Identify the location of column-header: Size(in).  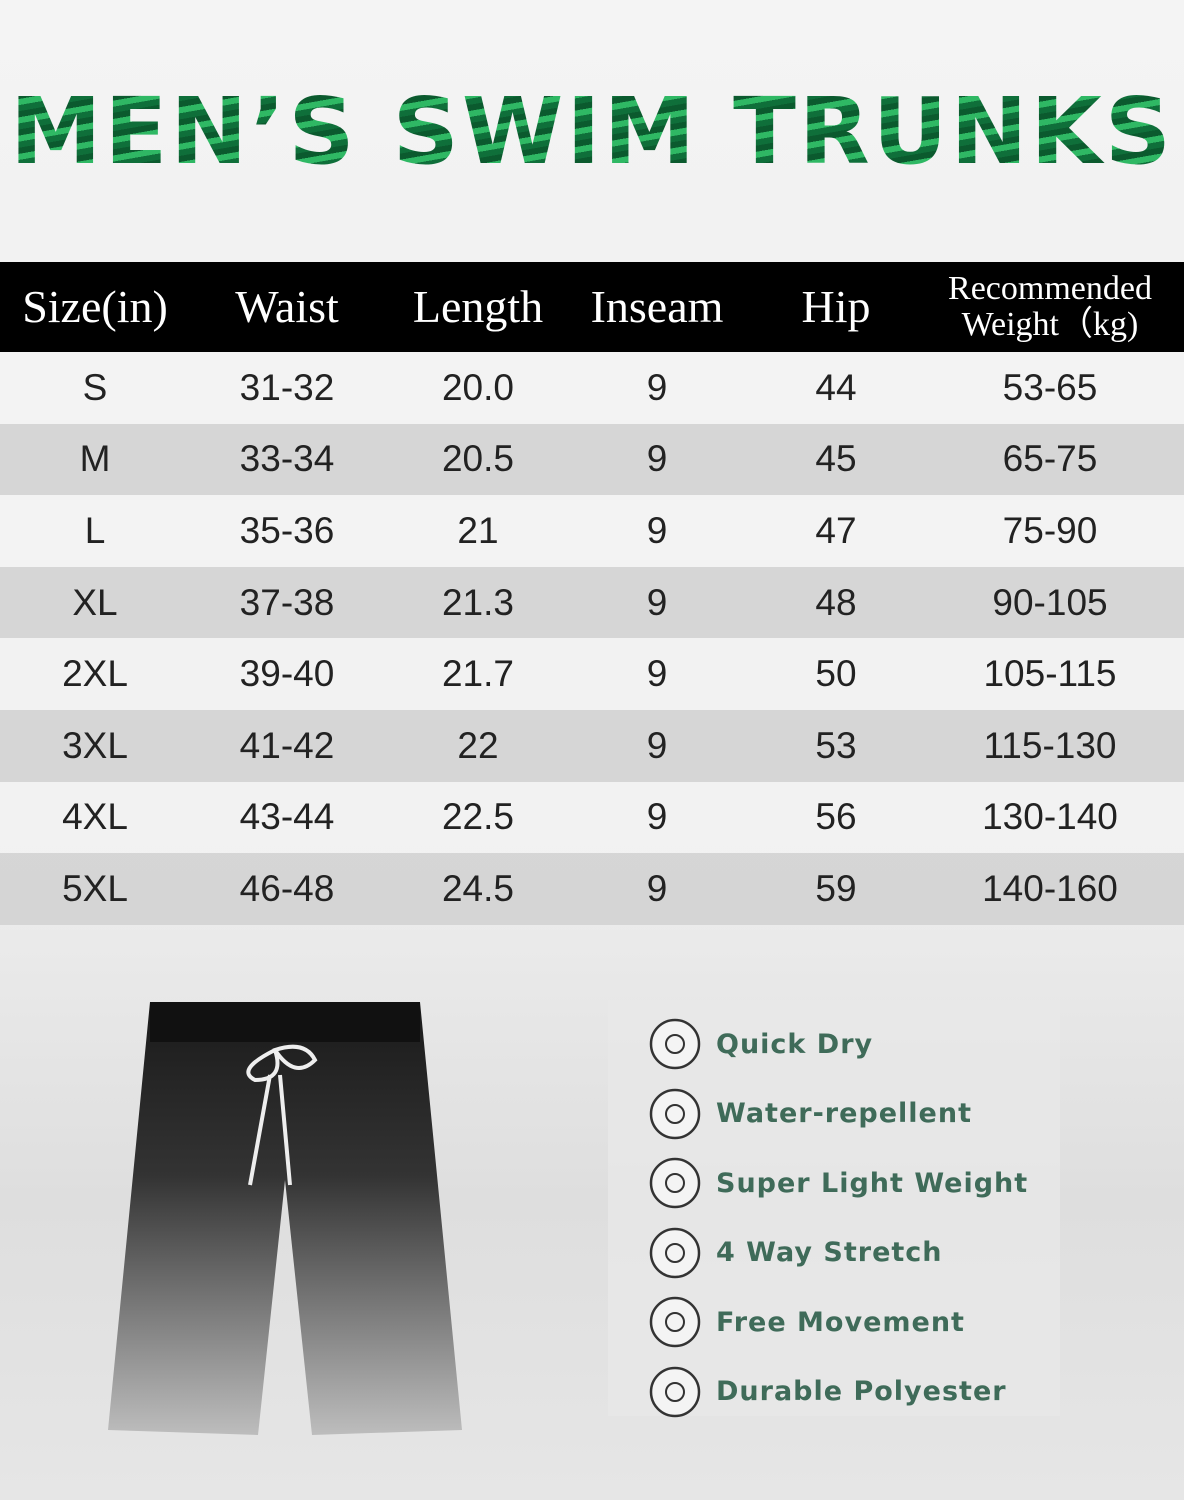
(95, 306).